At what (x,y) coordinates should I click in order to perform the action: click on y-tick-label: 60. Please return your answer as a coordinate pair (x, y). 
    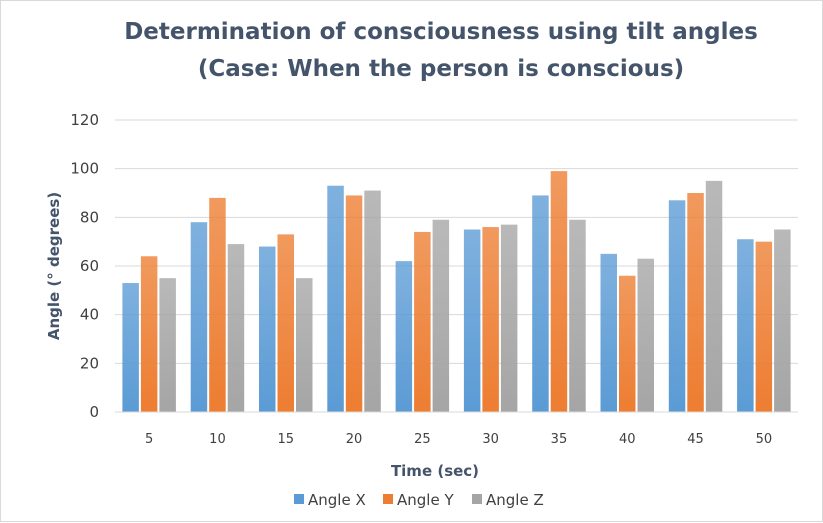
    Looking at the image, I should click on (89, 266).